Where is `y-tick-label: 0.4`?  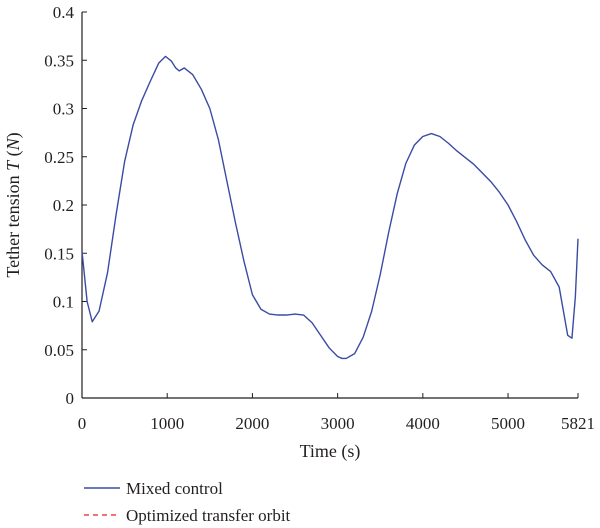 y-tick-label: 0.4 is located at coordinates (64, 12).